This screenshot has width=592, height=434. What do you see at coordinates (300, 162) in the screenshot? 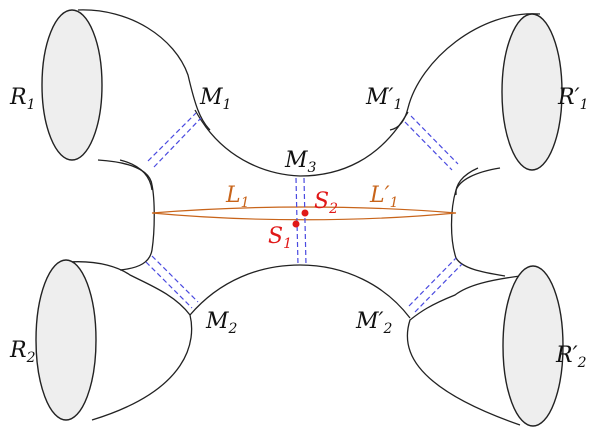
I see `label-M3: M3` at bounding box center [300, 162].